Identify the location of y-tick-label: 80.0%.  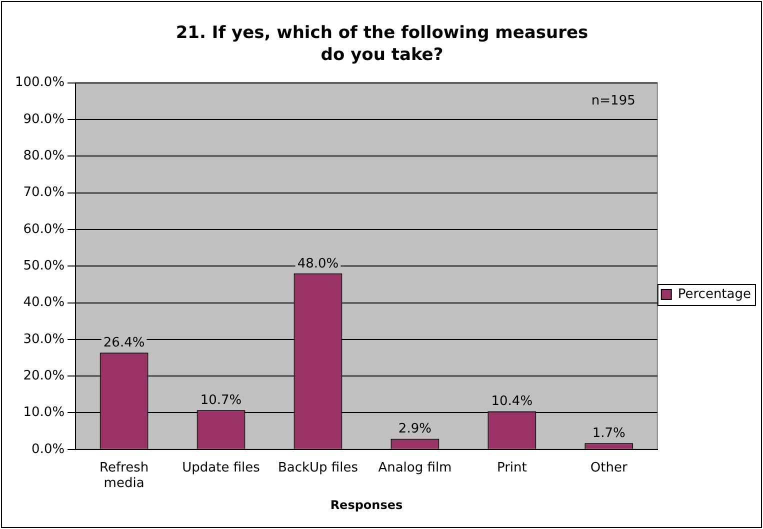
(44, 156).